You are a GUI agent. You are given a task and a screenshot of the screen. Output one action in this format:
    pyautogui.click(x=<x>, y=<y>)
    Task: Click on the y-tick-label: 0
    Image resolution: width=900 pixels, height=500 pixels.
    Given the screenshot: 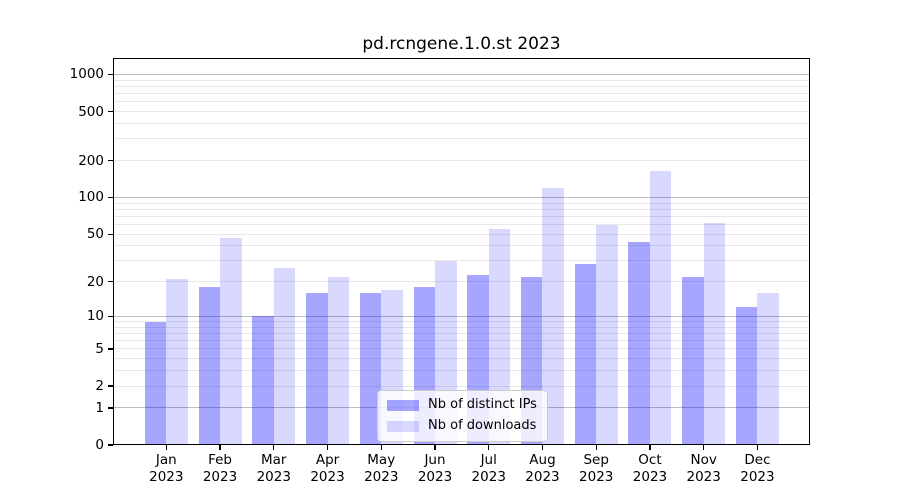 What is the action you would take?
    pyautogui.click(x=99, y=445)
    